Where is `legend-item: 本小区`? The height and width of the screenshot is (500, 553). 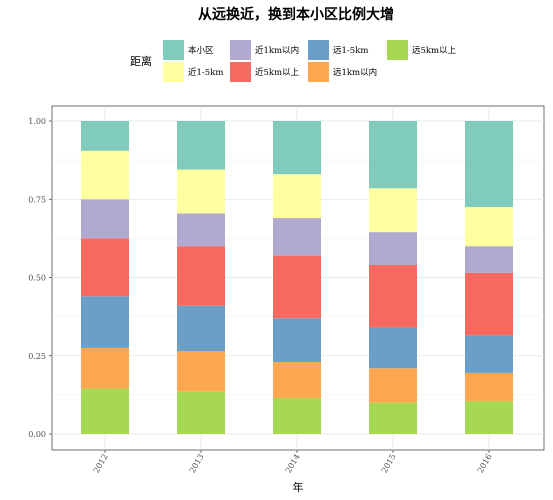
legend-item: 本小区 is located at coordinates (188, 50).